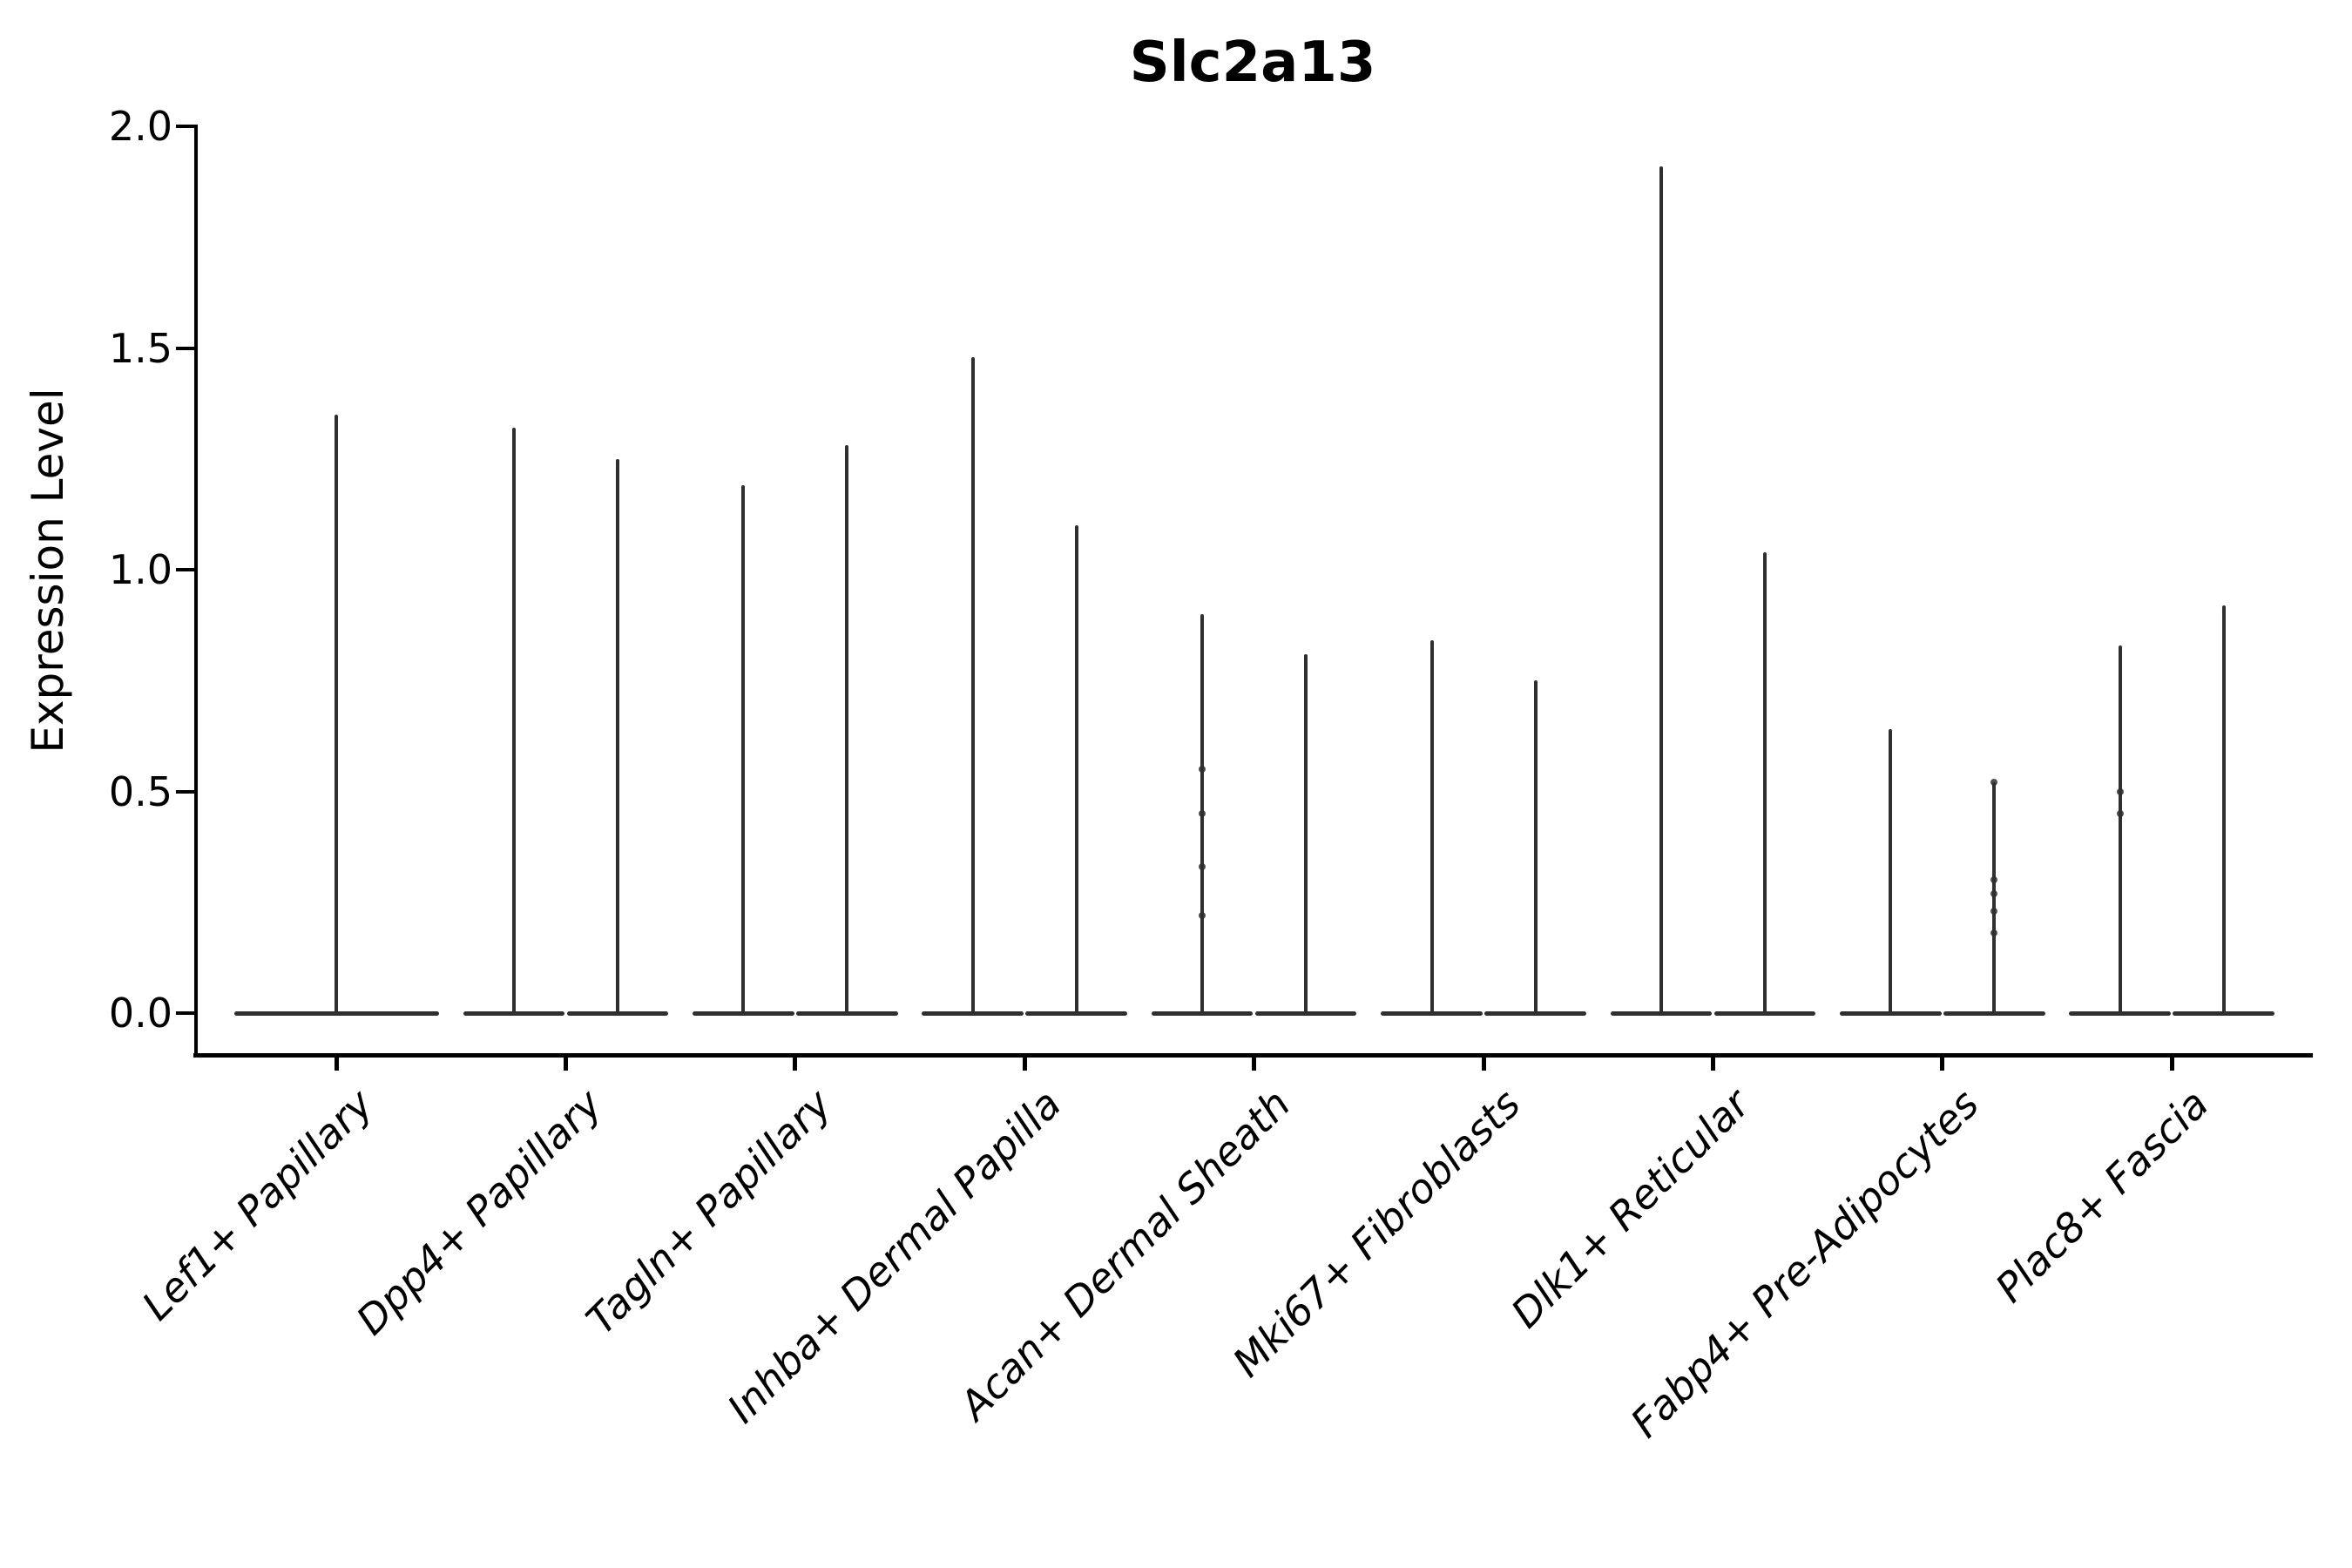 The height and width of the screenshot is (1568, 2352). I want to click on x-tick-label: Dlk1+ Reticular, so click(1630, 1208).